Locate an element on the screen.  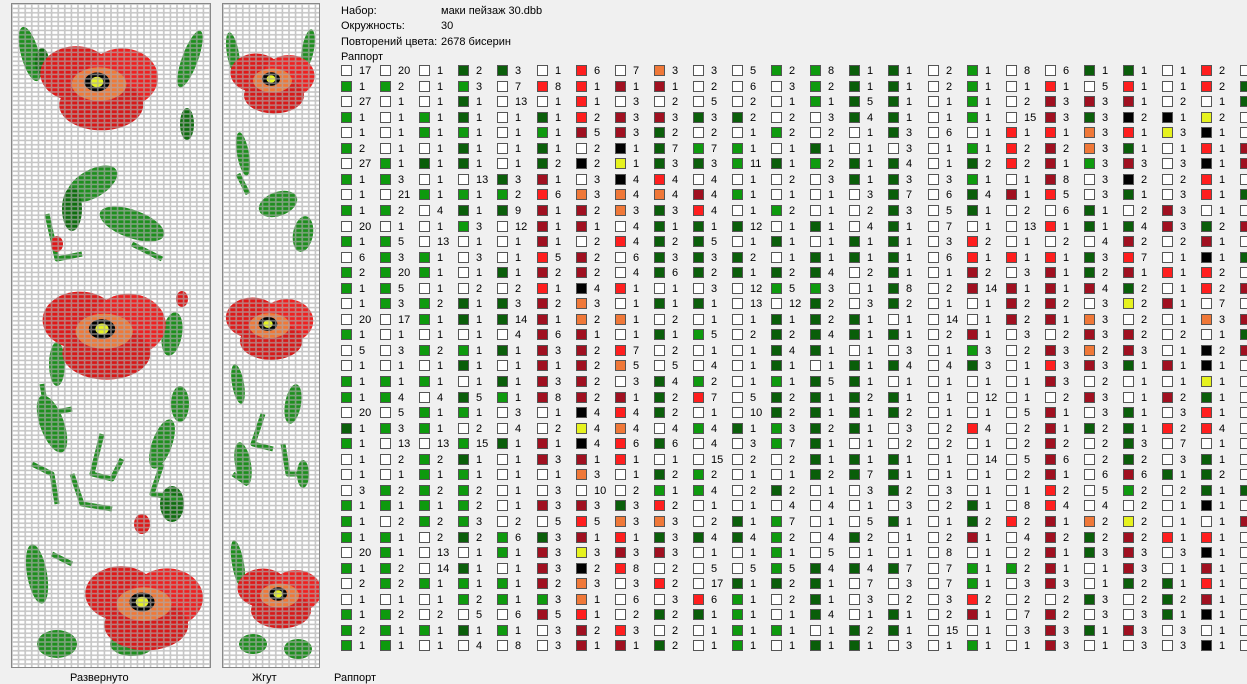
rapport-entry: 6 is located at coordinates (634, 600).